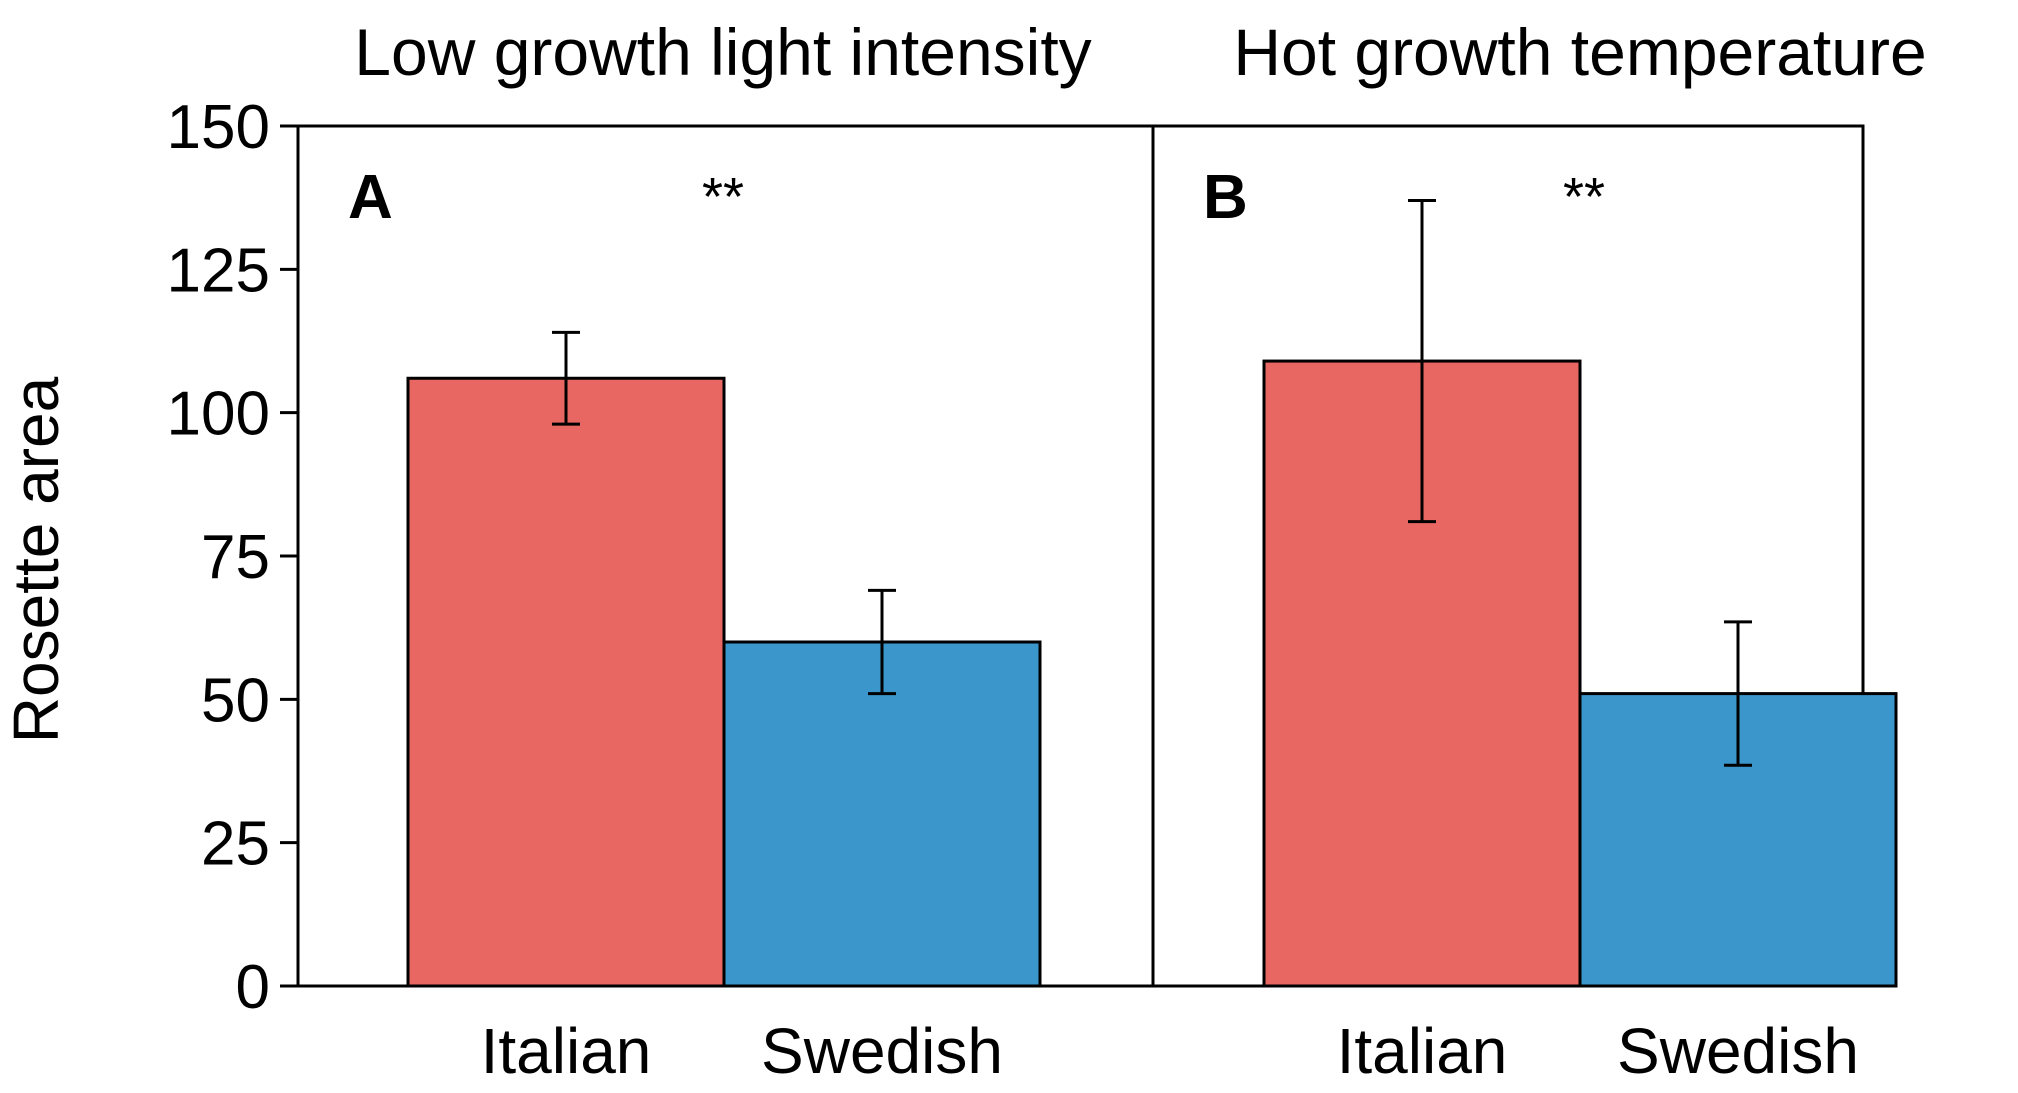  What do you see at coordinates (1225, 197) in the screenshot?
I see `panel-b-letter: B` at bounding box center [1225, 197].